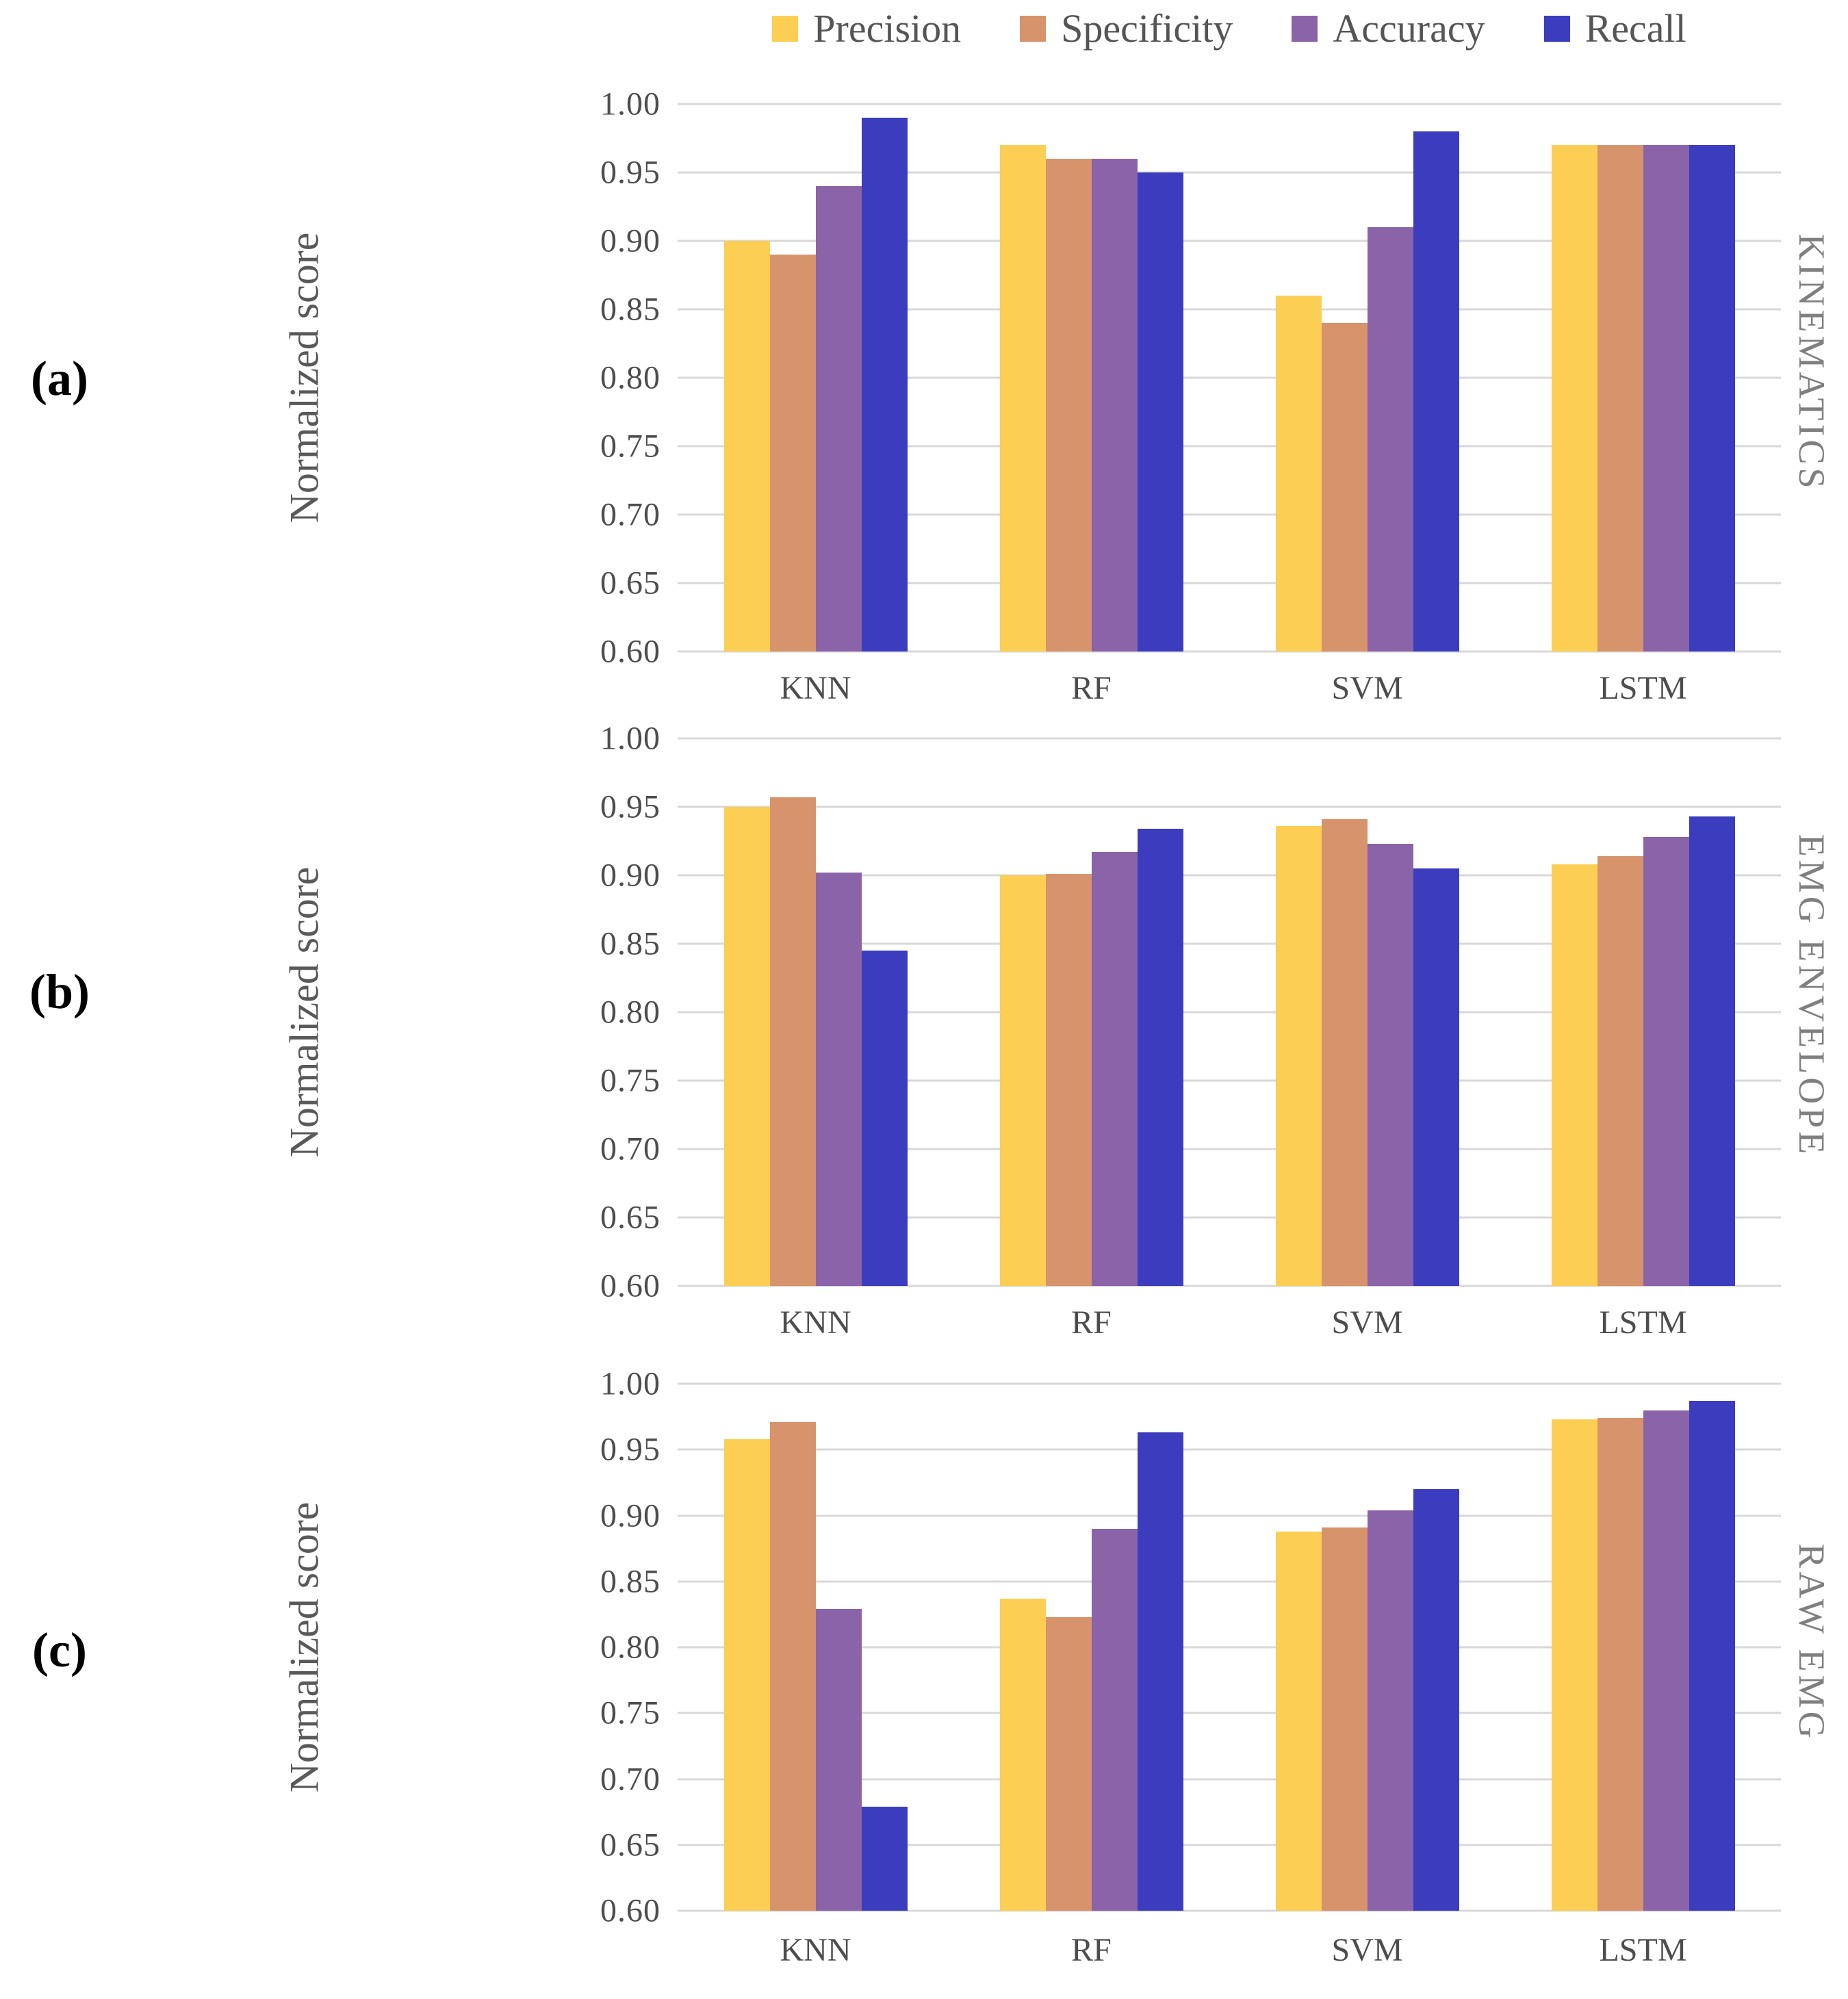 The image size is (1848, 1999). Describe the element at coordinates (1620, 1071) in the screenshot. I see `bar-b-lstm-specificity` at that location.